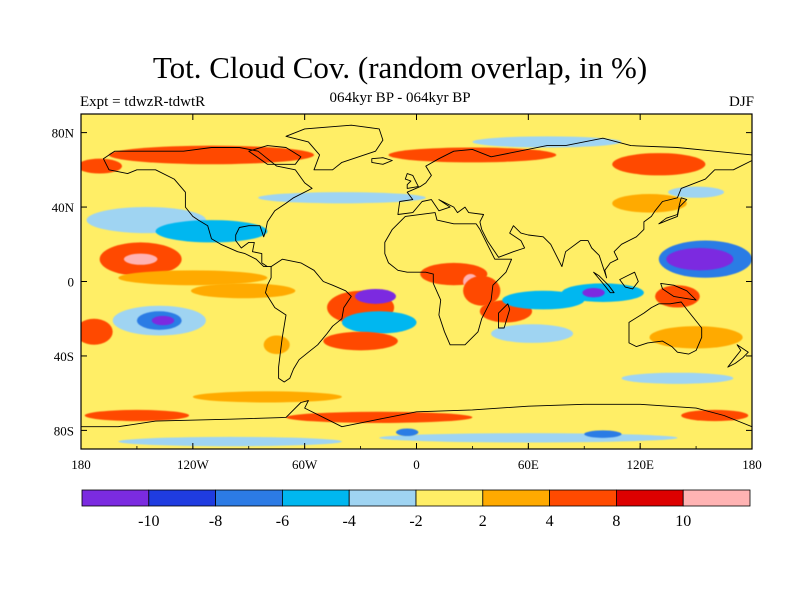 This screenshot has width=800, height=600. I want to click on coastline-africa, so click(448, 279).